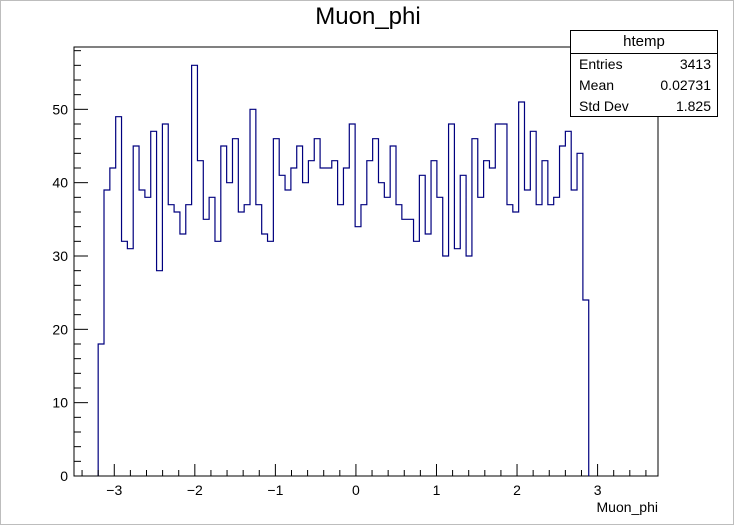 Image resolution: width=734 pixels, height=526 pixels. What do you see at coordinates (644, 64) in the screenshot?
I see `stats-row-entries: Entries 3413` at bounding box center [644, 64].